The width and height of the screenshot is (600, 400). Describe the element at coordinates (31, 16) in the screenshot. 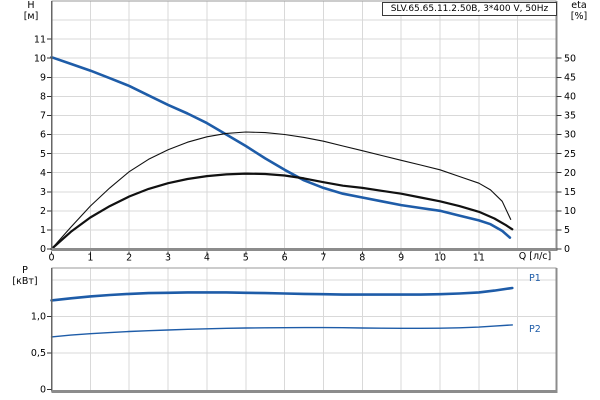

I see `h-axis-unit: [м]` at that location.